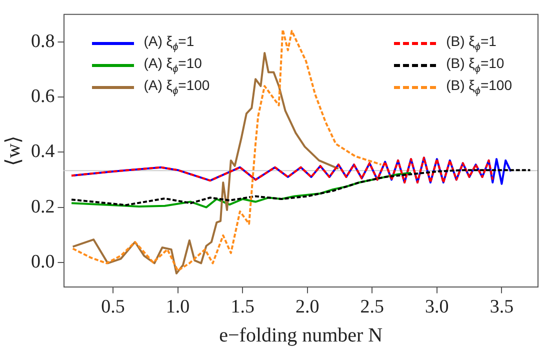 The width and height of the screenshot is (542, 350). What do you see at coordinates (301, 187) in the screenshot?
I see `line-series` at bounding box center [301, 187].